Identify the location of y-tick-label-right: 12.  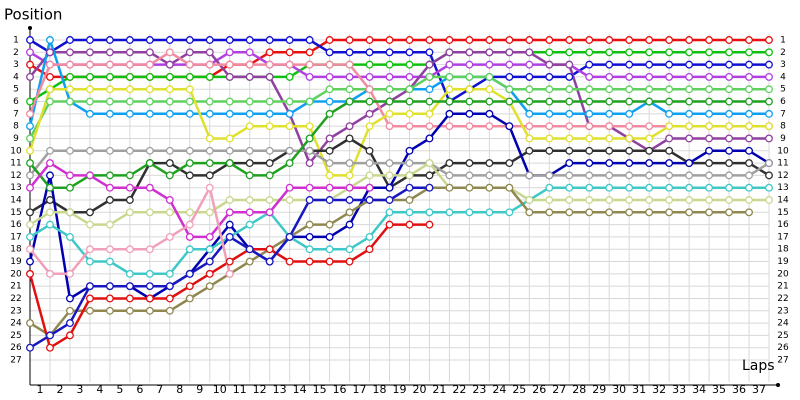
(782, 176).